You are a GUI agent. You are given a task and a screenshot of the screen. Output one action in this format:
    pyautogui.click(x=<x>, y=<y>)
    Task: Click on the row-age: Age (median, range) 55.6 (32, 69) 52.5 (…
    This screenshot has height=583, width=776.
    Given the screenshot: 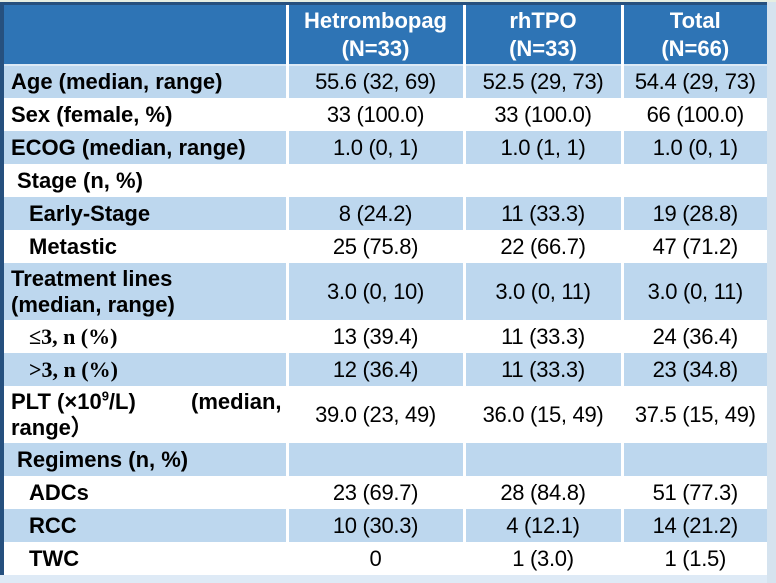 What is the action you would take?
    pyautogui.click(x=385, y=81)
    